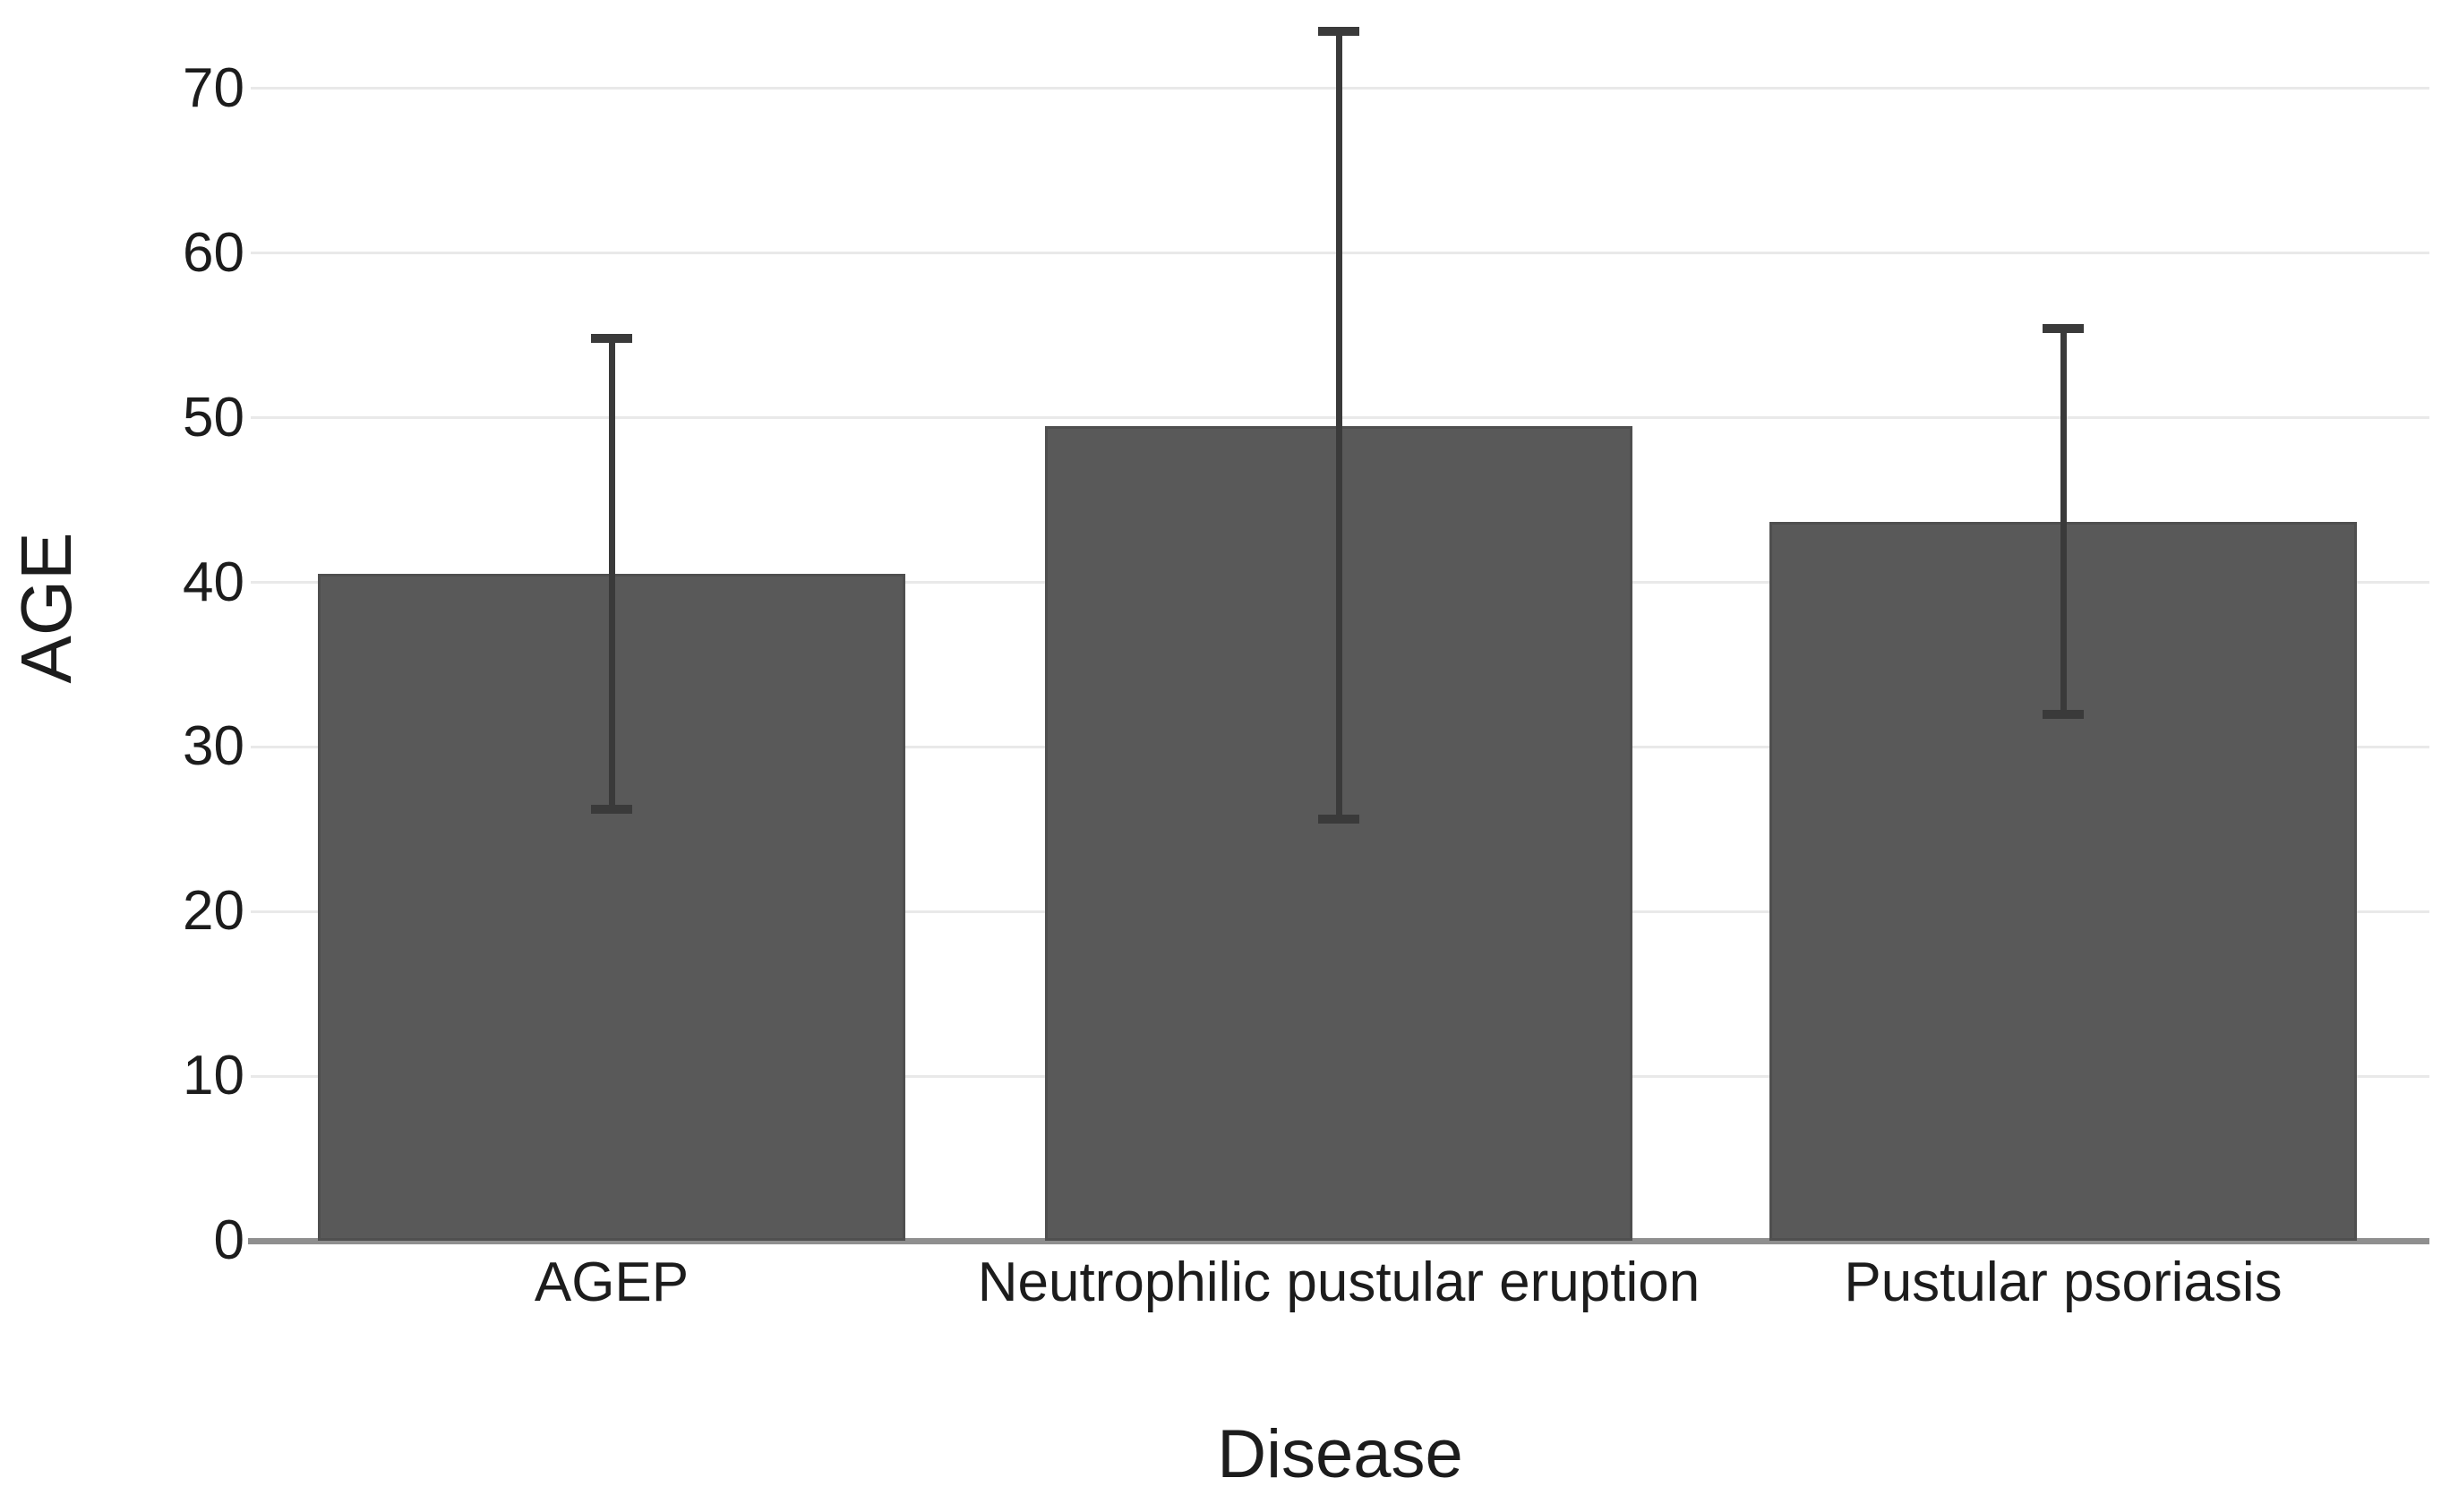 This screenshot has height=1512, width=2450. I want to click on y-tick-label: 60, so click(214, 252).